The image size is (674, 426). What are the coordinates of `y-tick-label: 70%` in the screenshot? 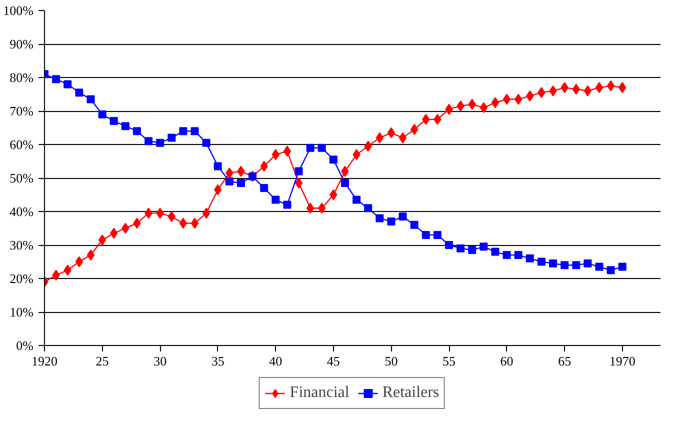 It's located at (22, 111).